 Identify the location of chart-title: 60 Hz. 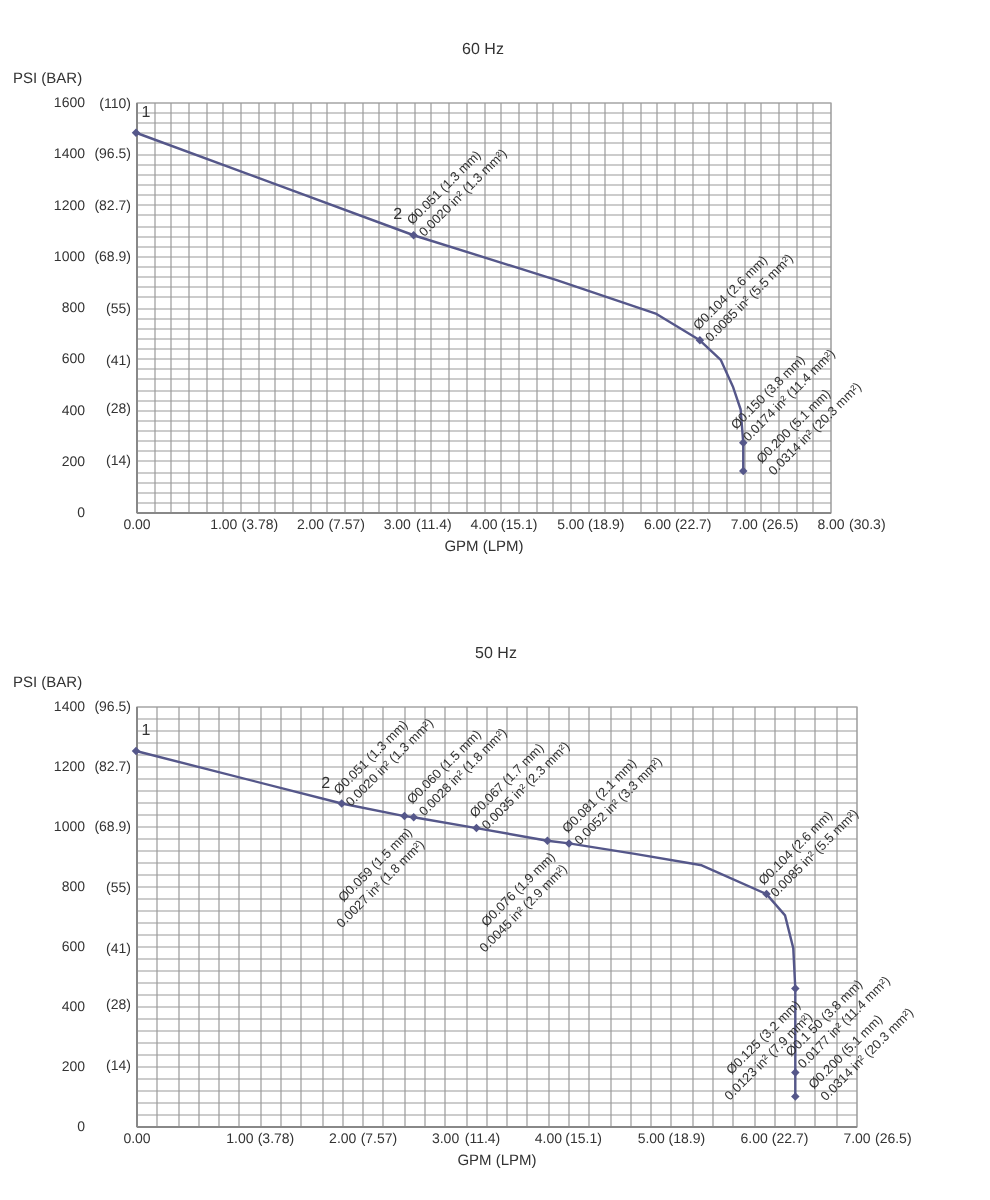
(483, 49).